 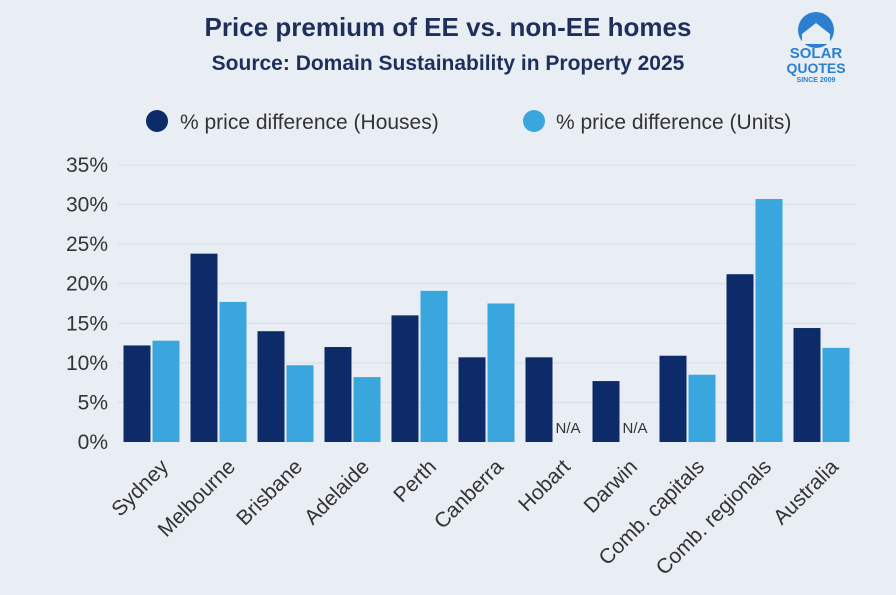 What do you see at coordinates (816, 33) in the screenshot?
I see `logo-house-icon` at bounding box center [816, 33].